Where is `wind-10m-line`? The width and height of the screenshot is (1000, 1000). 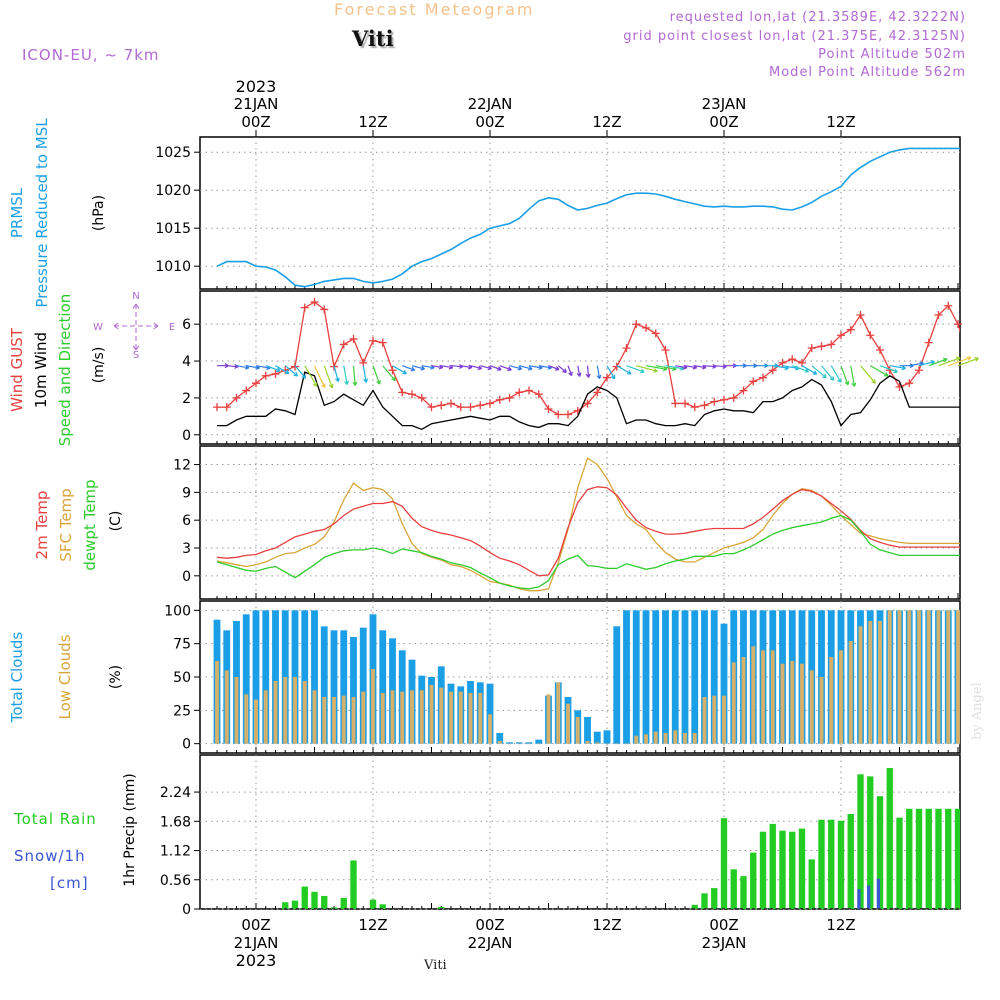 wind-10m-line is located at coordinates (588, 401).